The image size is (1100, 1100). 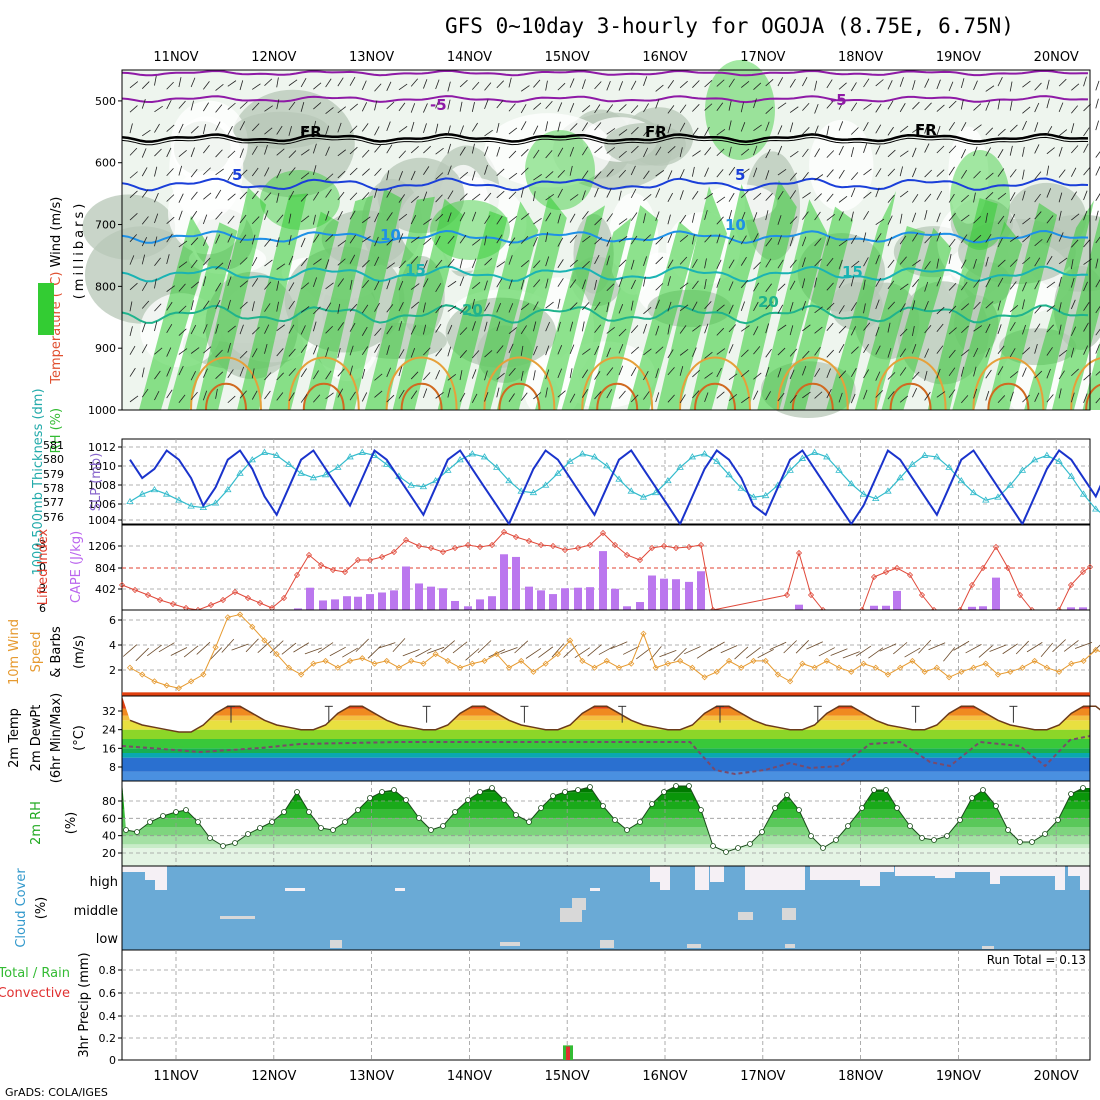 What do you see at coordinates (560, 170) in the screenshot?
I see `rh-blob-high` at bounding box center [560, 170].